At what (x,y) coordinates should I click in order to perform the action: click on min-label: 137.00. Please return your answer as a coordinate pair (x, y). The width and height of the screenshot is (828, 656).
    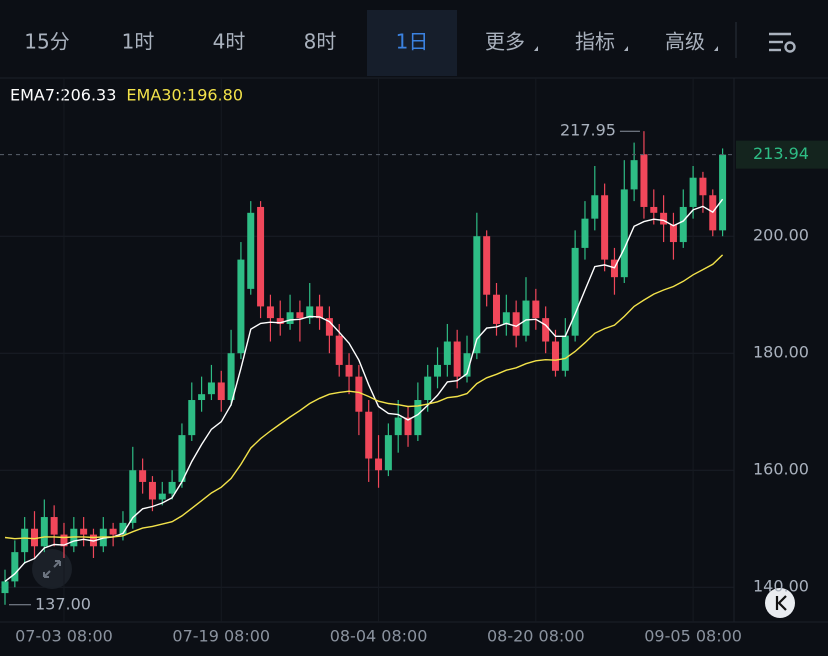
    Looking at the image, I should click on (63, 603).